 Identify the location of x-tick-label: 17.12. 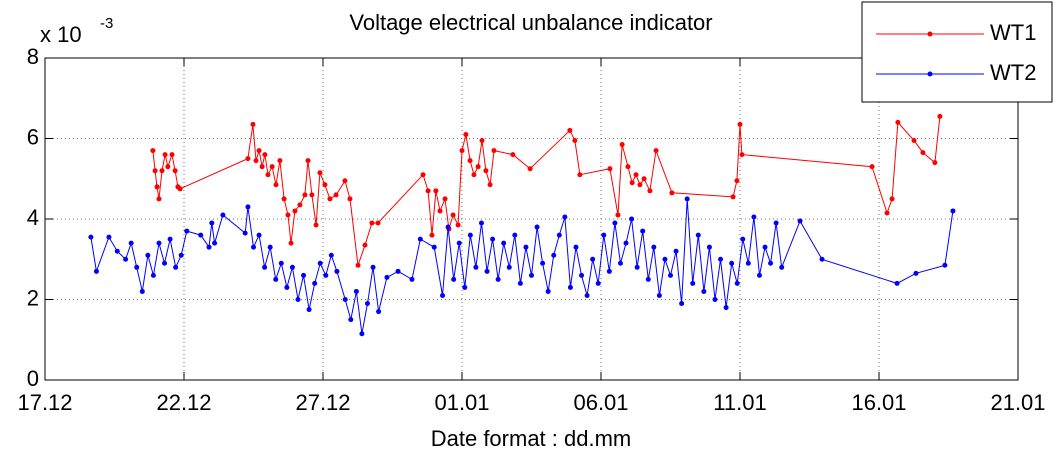
(44, 402).